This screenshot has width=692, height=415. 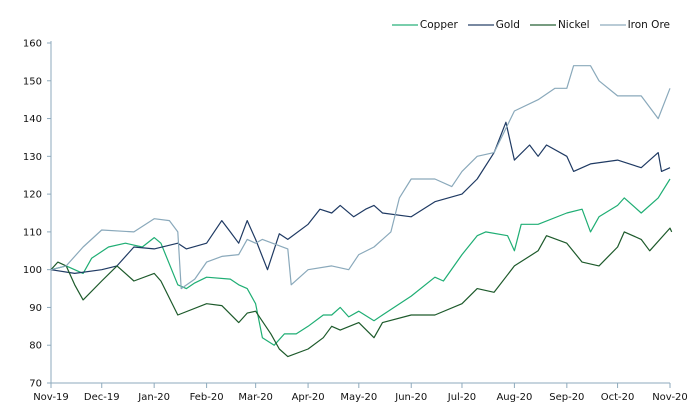 I want to click on y-tick-label: 100, so click(x=32, y=270).